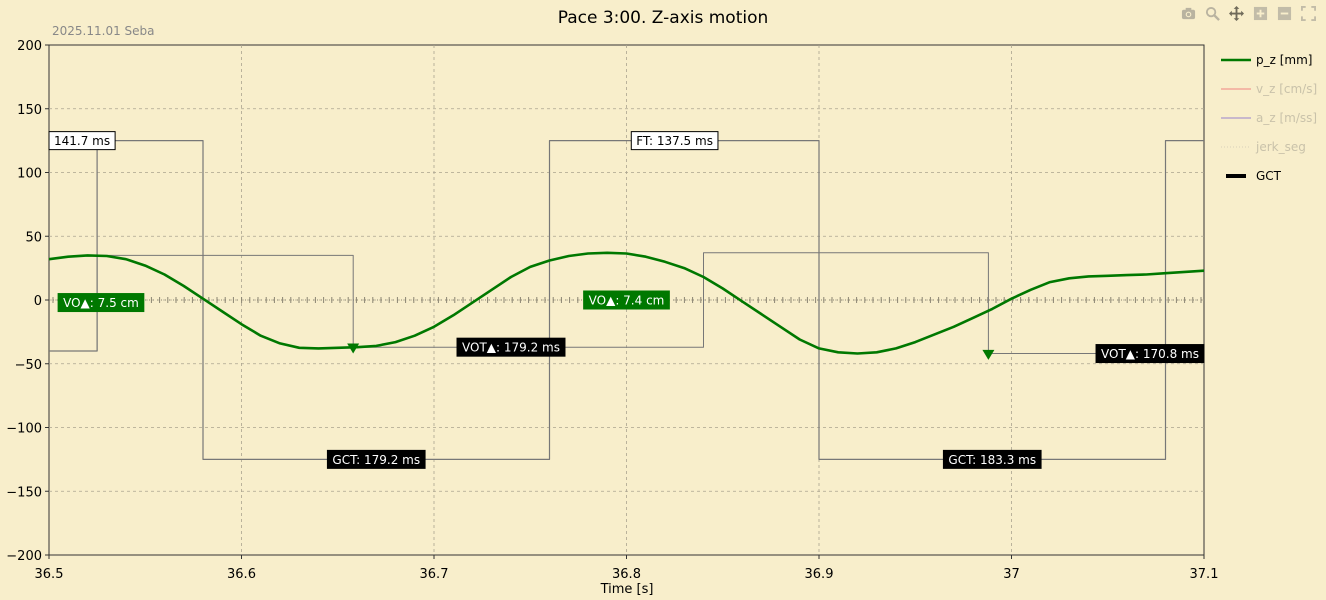  I want to click on annotation-text: VO▲: 7.5 cm, so click(101, 303).